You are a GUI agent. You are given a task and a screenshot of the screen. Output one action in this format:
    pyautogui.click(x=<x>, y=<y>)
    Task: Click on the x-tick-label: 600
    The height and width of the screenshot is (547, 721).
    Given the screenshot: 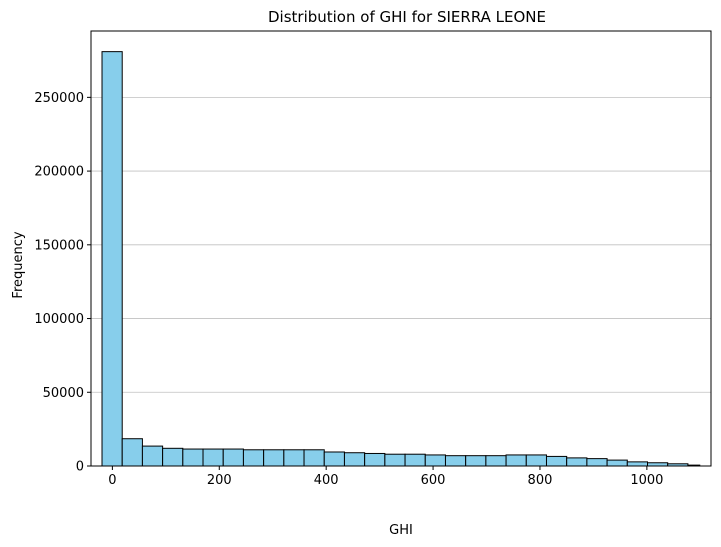 What is the action you would take?
    pyautogui.click(x=433, y=480)
    